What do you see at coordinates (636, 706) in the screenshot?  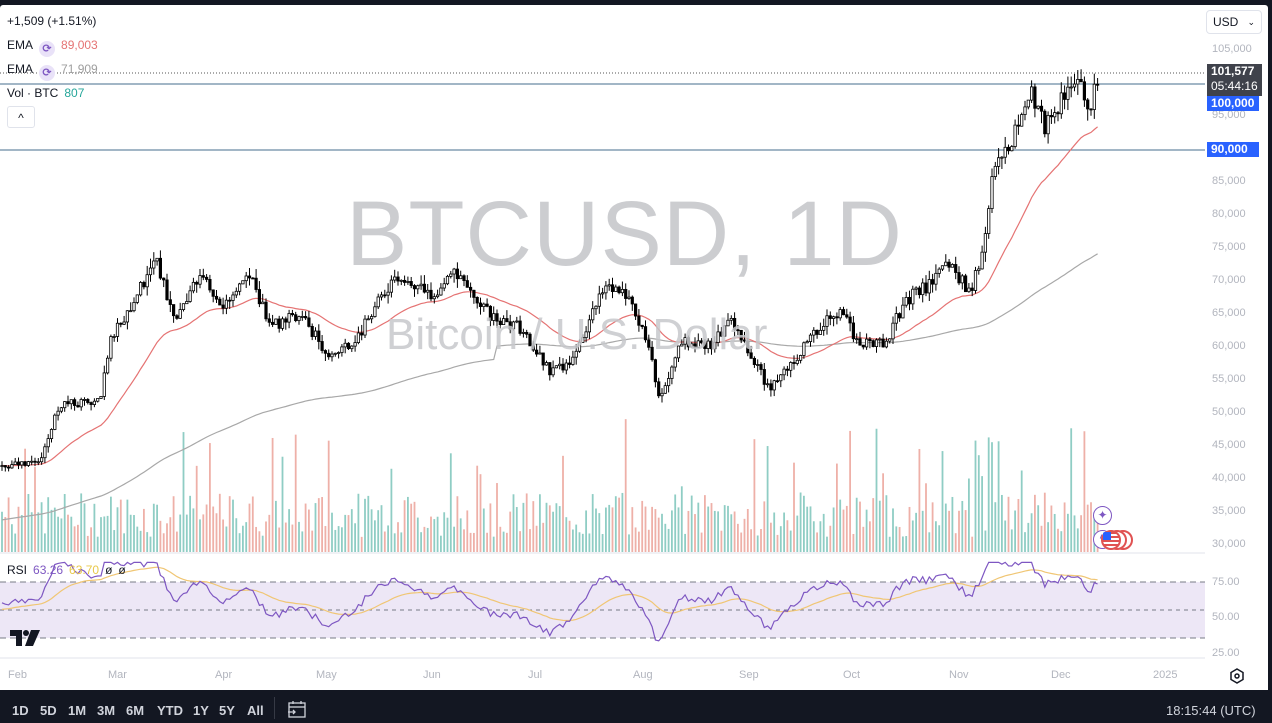 I see `bottom-toolbar` at bounding box center [636, 706].